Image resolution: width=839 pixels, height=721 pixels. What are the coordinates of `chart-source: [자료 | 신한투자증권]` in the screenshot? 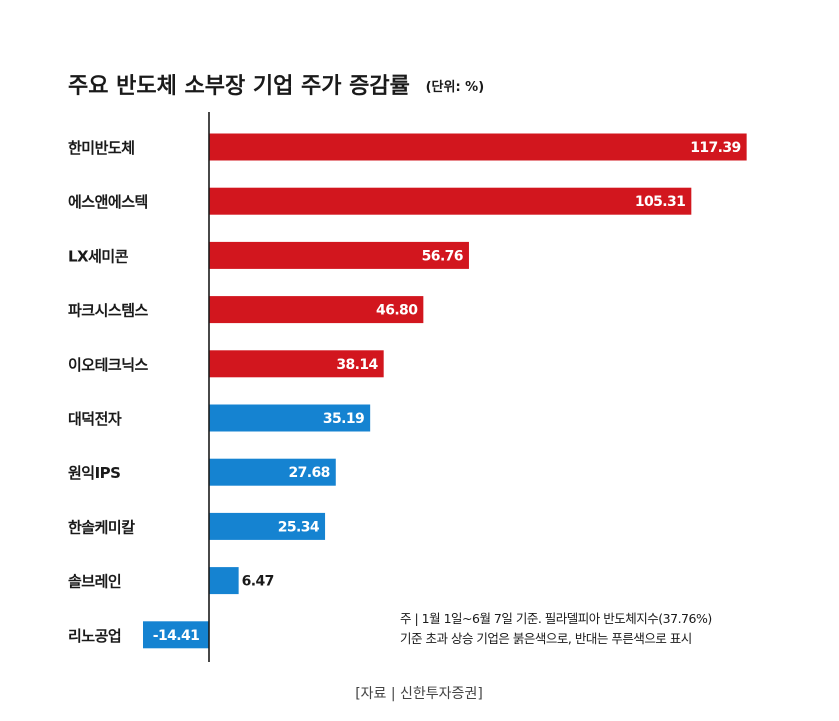 It's located at (419, 694).